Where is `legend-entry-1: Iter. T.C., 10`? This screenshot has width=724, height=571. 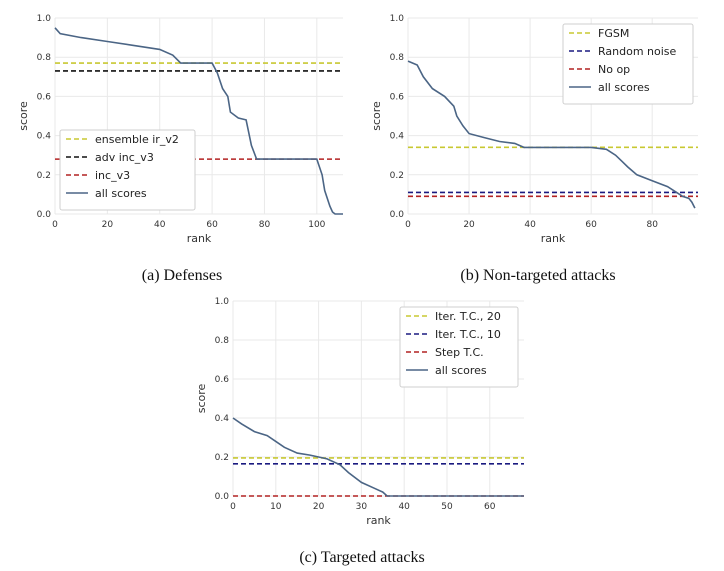 legend-entry-1: Iter. T.C., 10 is located at coordinates (468, 334).